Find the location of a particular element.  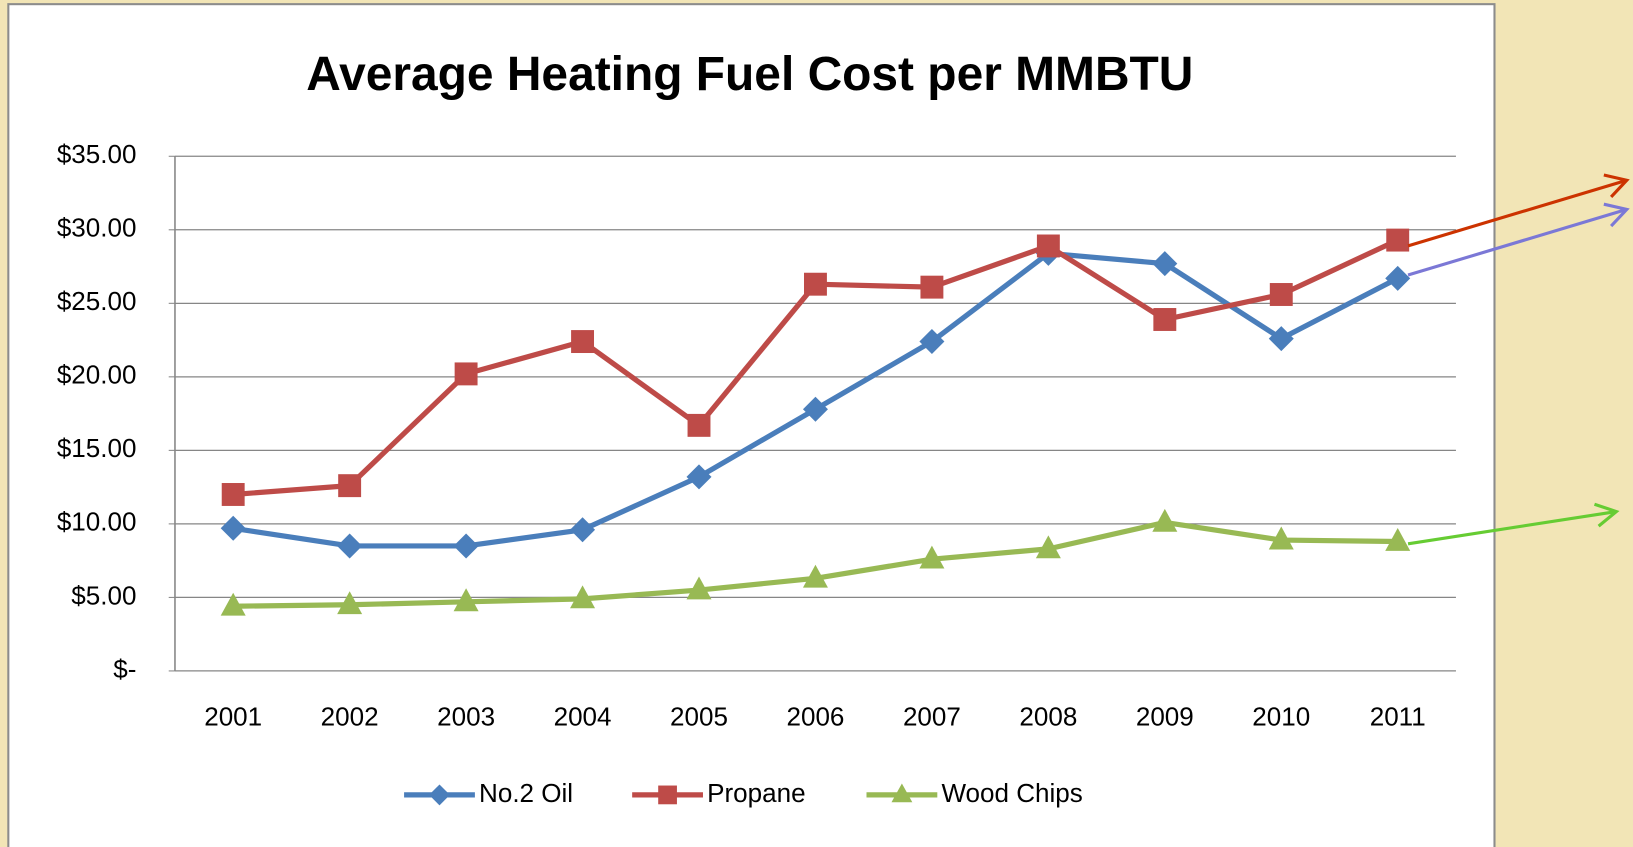

y-tick-label: $35.00 is located at coordinates (97, 154).